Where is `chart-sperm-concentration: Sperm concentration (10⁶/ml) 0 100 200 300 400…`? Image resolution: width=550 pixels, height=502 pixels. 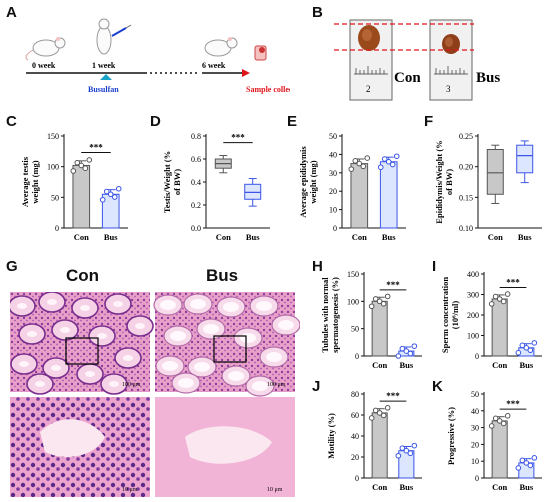
chart-sperm-concentration: Sperm concentration (10⁶/ml) 0 100 200 300 400… is located at coordinates (491, 320).